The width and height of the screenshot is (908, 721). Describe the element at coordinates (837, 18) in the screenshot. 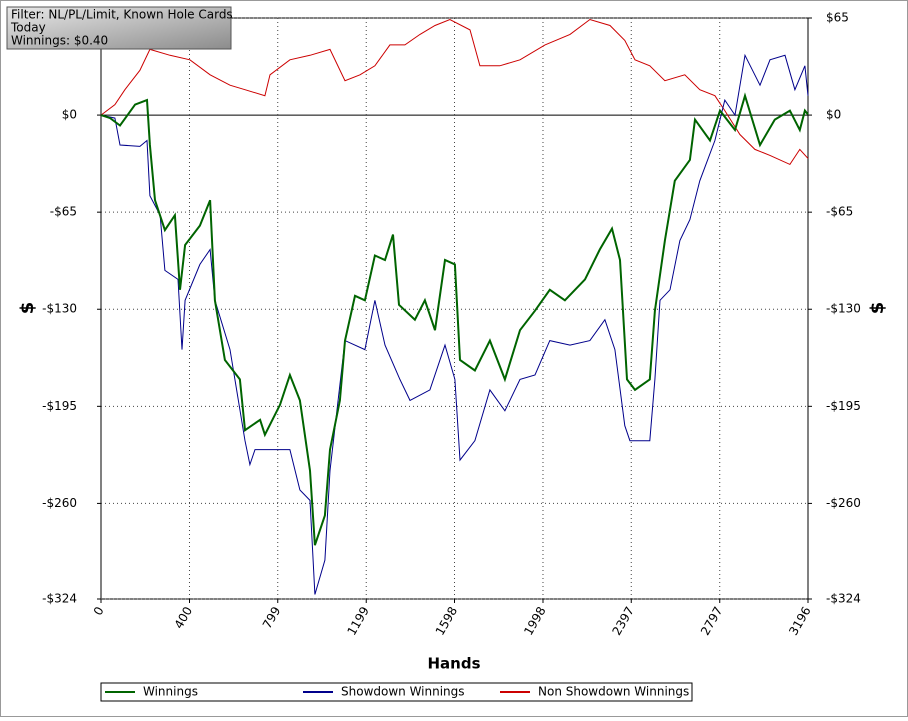

I see `y2-tick-label: $65` at that location.